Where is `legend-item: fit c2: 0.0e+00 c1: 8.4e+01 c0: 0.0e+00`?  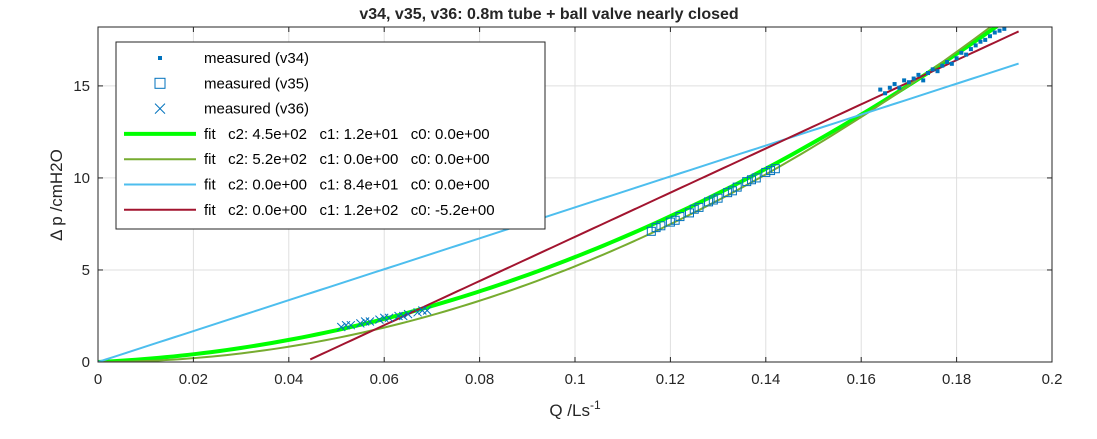
legend-item: fit c2: 0.0e+00 c1: 8.4e+01 c0: 0.0e+00 is located at coordinates (307, 185).